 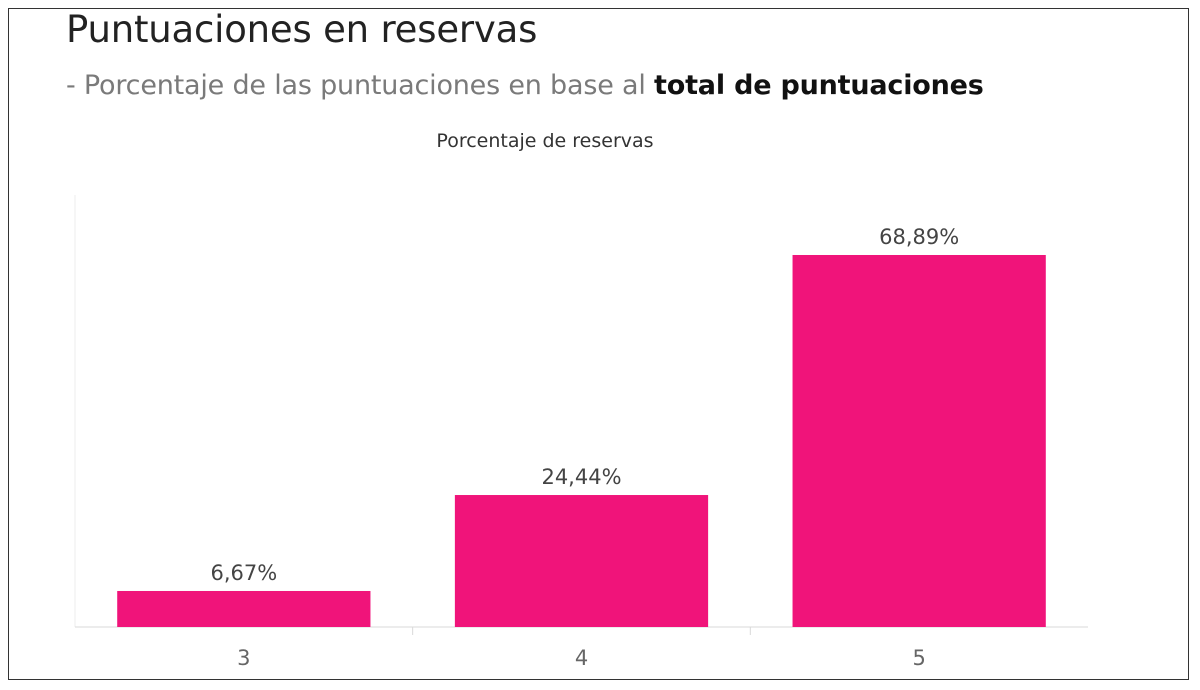 What do you see at coordinates (243, 573) in the screenshot?
I see `data-label-3: 6,67%` at bounding box center [243, 573].